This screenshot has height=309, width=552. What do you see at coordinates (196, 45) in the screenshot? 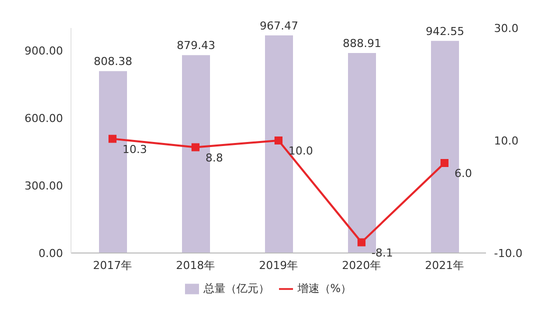
I see `data-label: 879.43` at bounding box center [196, 45].